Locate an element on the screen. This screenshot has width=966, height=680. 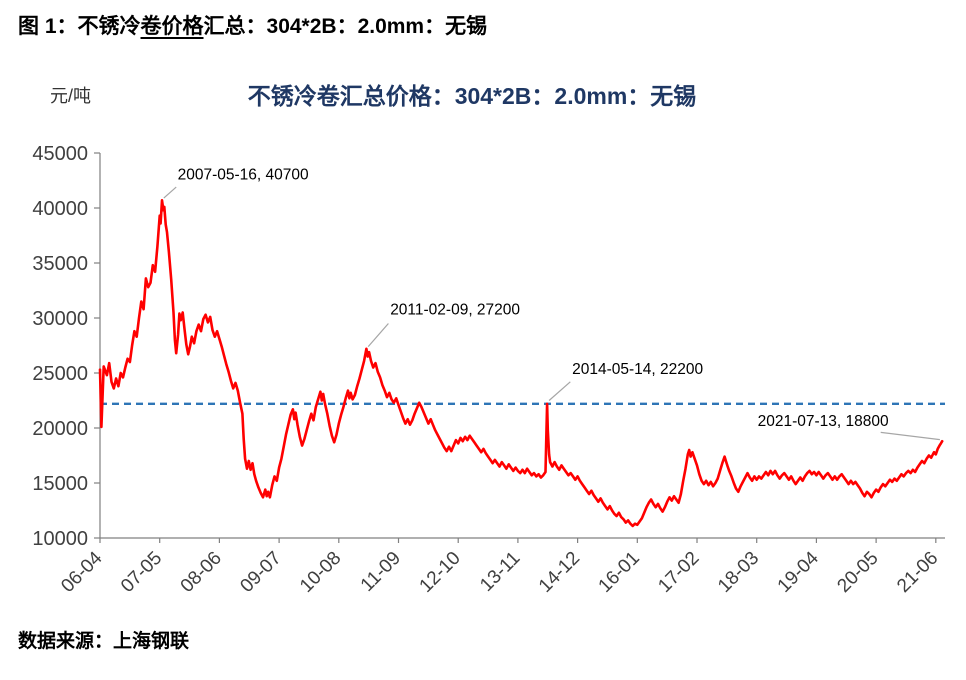
y-tick-label: 40000 is located at coordinates (60, 209).